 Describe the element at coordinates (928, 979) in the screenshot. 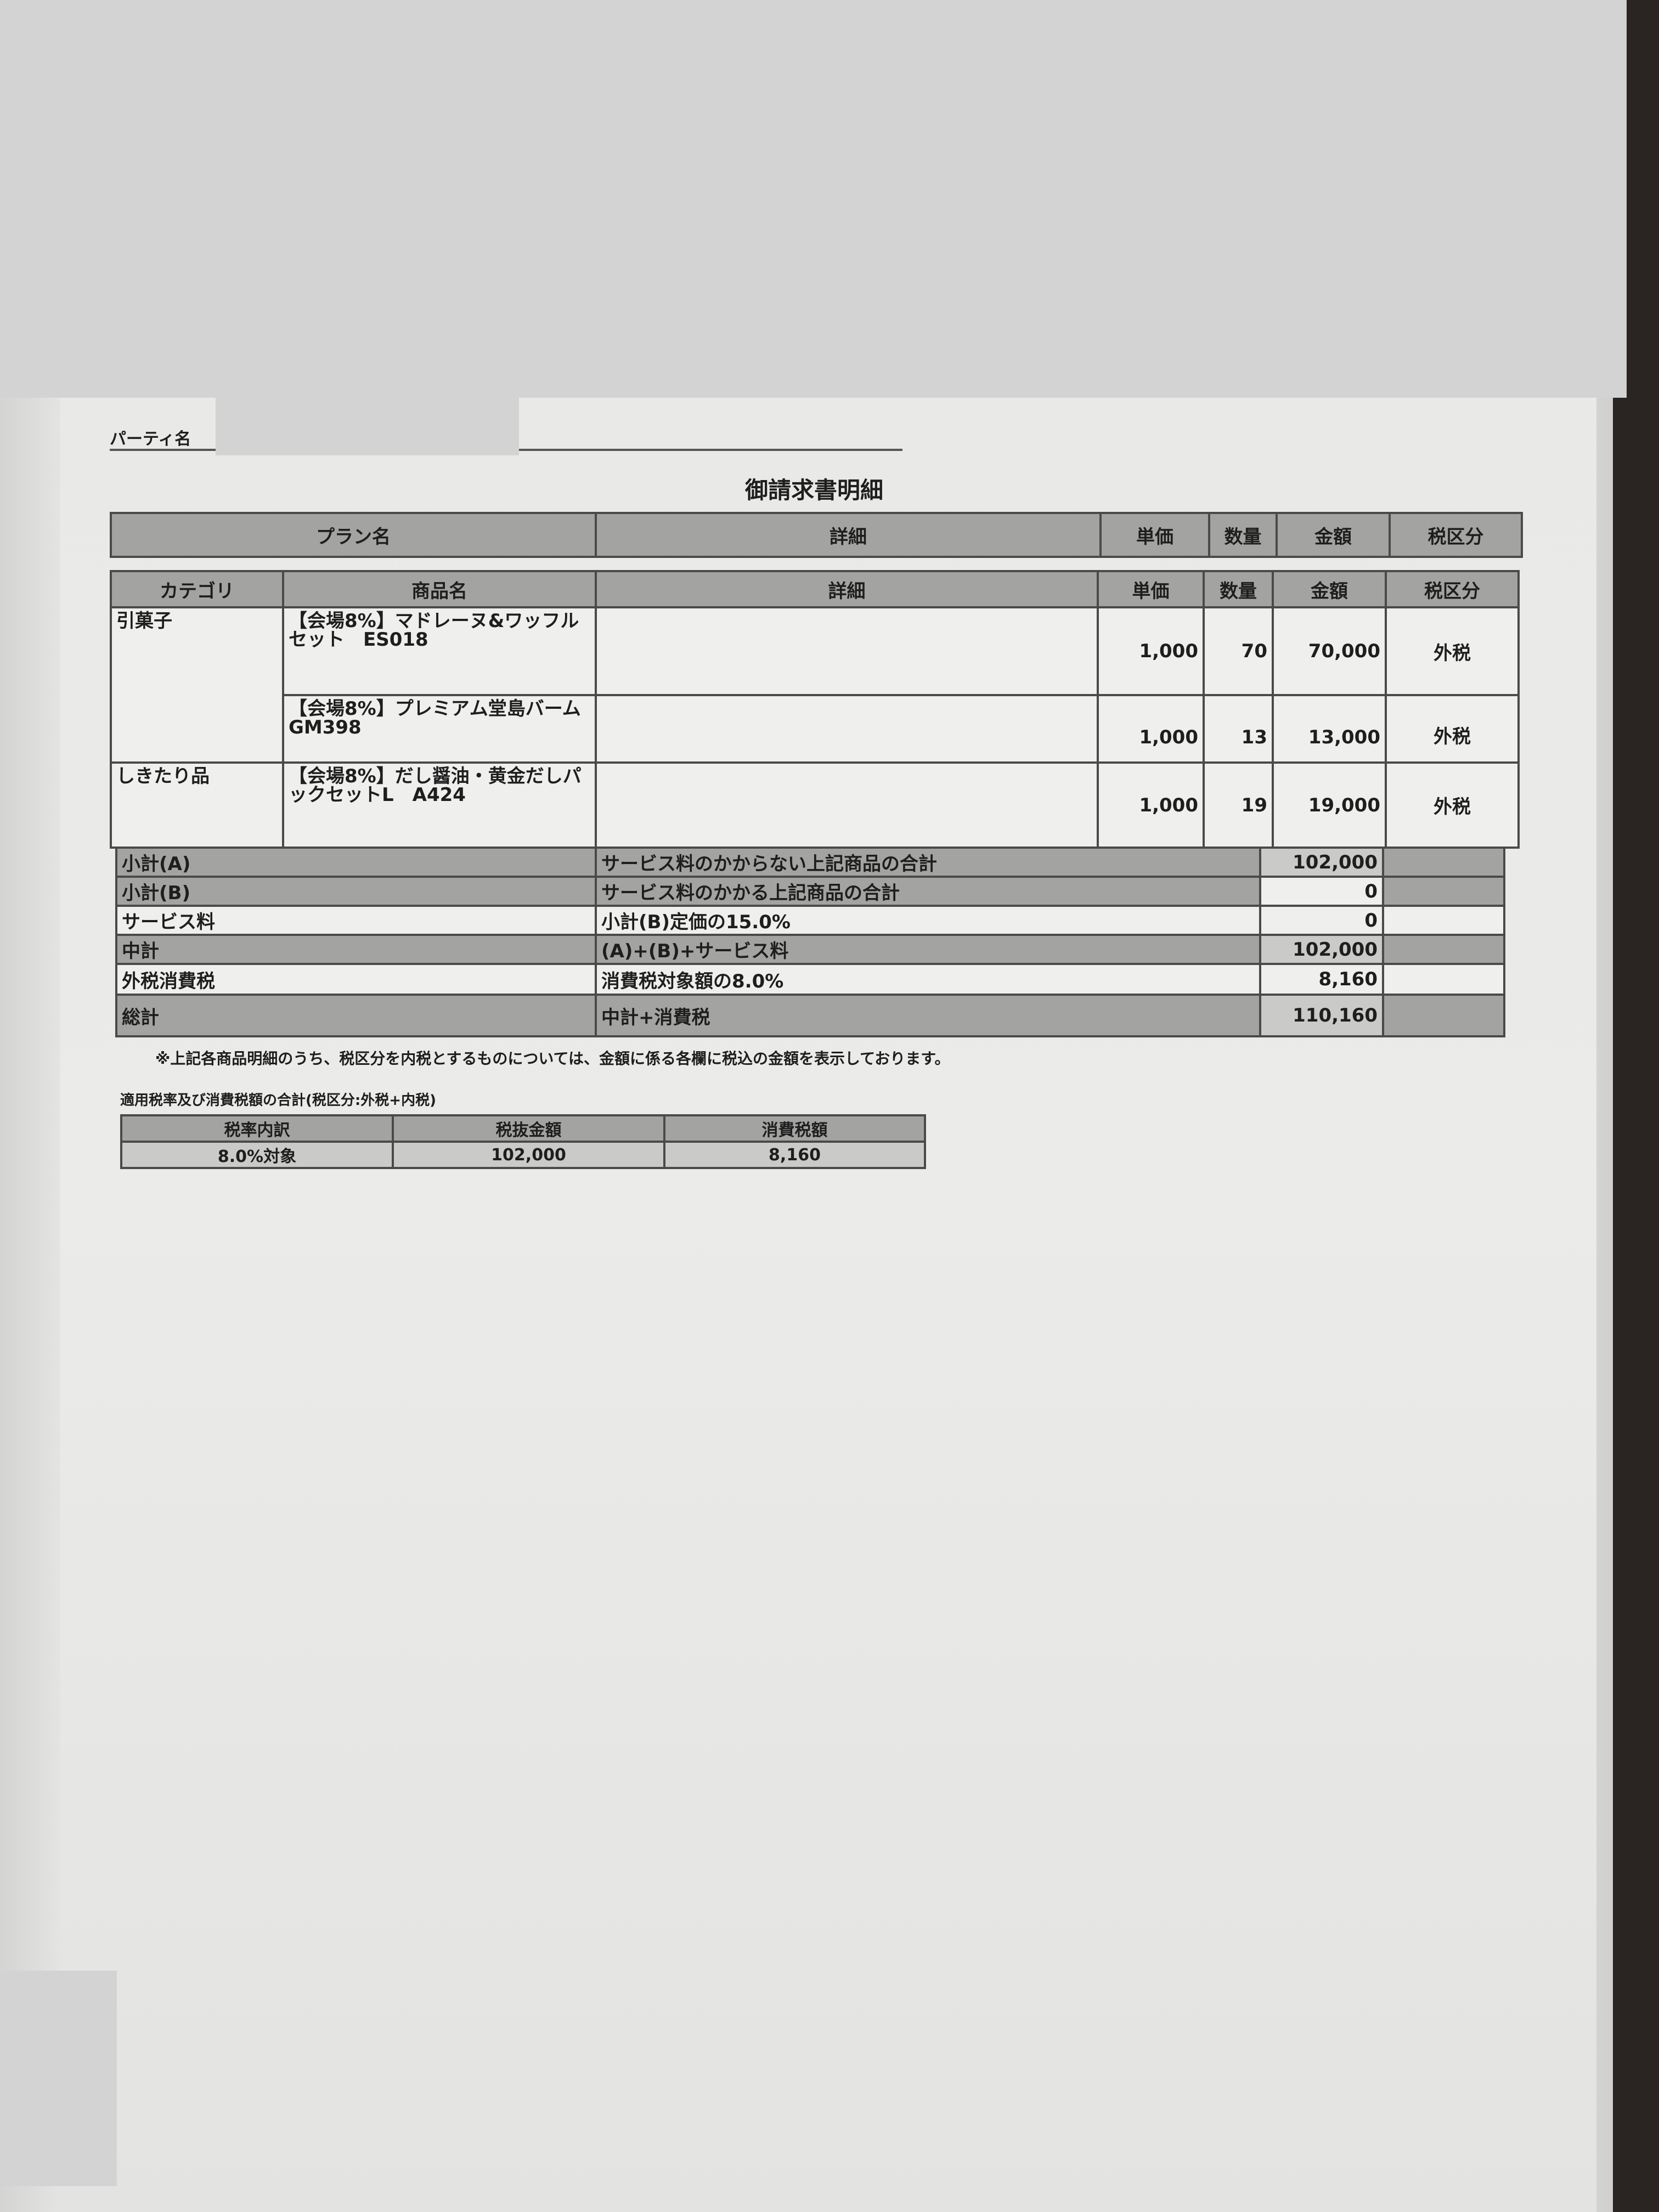

I see `summary-desc: 消費税対象額の8.0%` at that location.